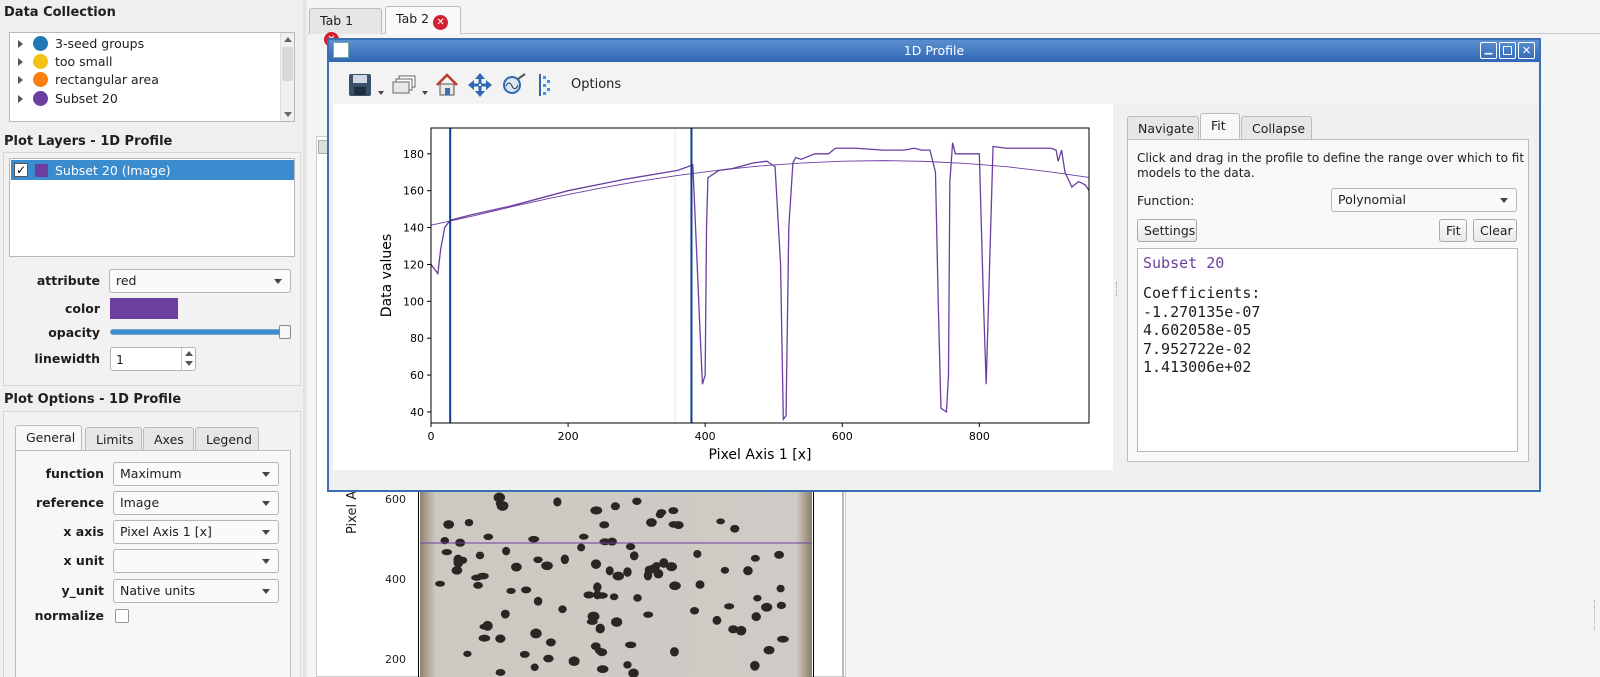 Image resolution: width=1600 pixels, height=677 pixels. What do you see at coordinates (83, 531) in the screenshot?
I see `xaxis-label: x axis` at bounding box center [83, 531].